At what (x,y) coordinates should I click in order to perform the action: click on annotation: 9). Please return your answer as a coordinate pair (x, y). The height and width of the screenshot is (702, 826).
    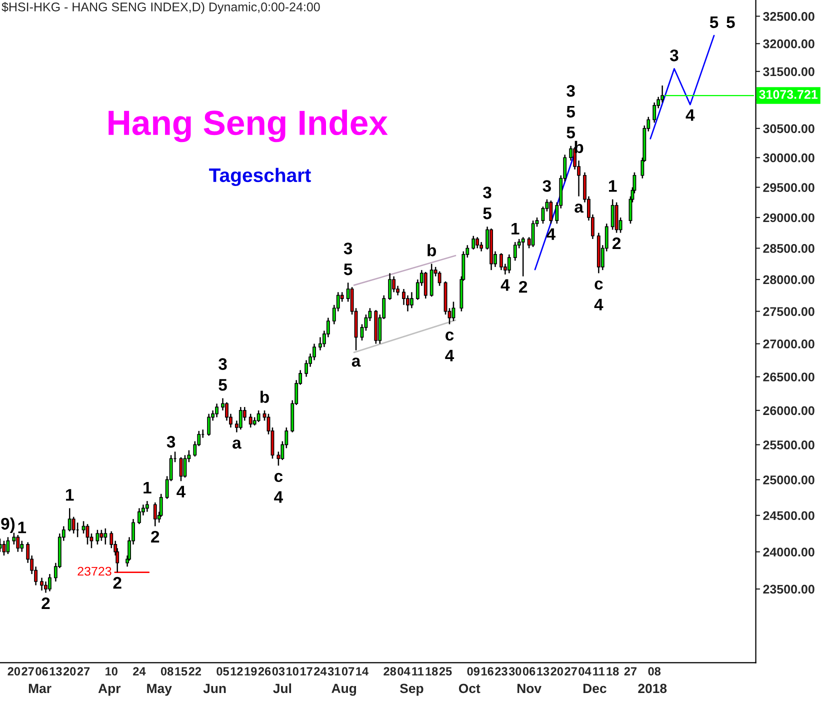
    Looking at the image, I should click on (8, 525).